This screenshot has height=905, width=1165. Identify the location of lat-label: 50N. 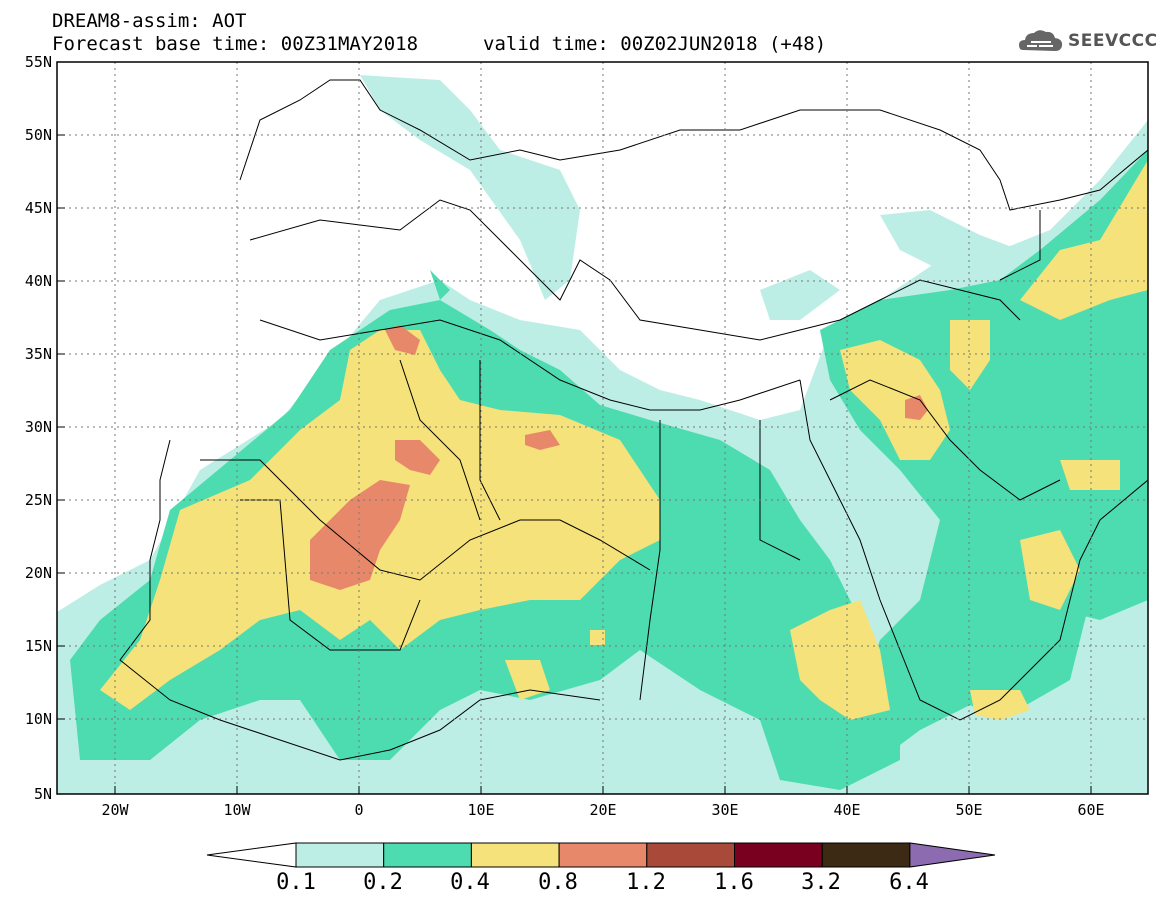
(38, 135).